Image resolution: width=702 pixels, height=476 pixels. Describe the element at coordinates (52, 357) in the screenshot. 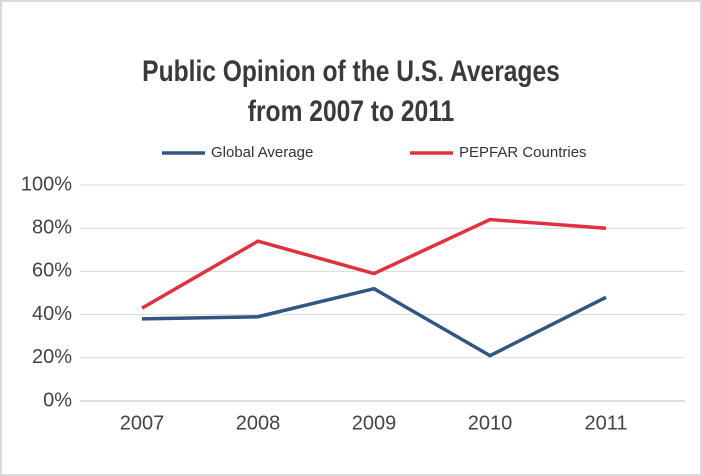

I see `y-tick-label: 20%` at that location.